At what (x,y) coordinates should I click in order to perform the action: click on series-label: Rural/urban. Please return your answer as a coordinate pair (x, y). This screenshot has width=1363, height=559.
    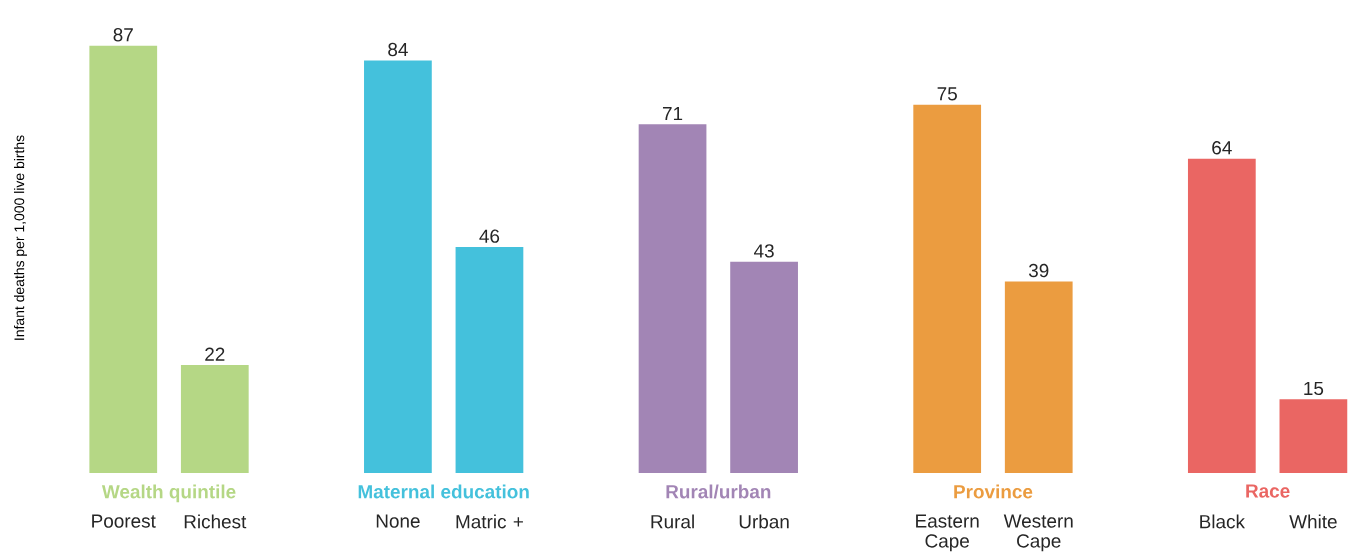
    Looking at the image, I should click on (718, 491).